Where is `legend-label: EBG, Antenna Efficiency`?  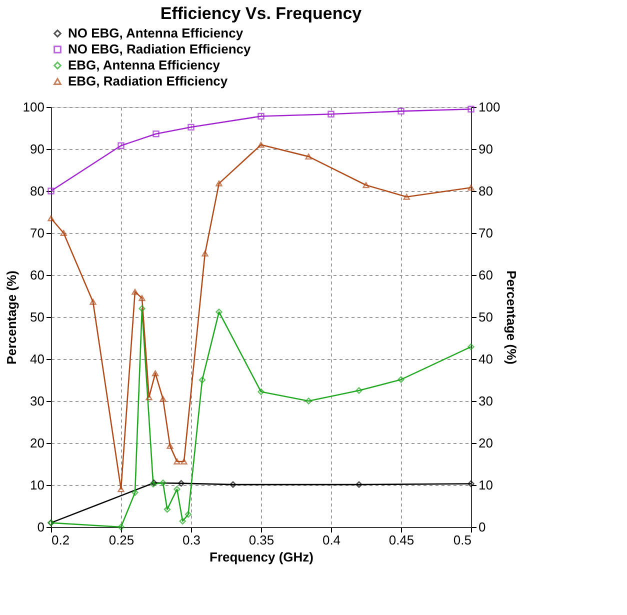 legend-label: EBG, Antenna Efficiency is located at coordinates (144, 65).